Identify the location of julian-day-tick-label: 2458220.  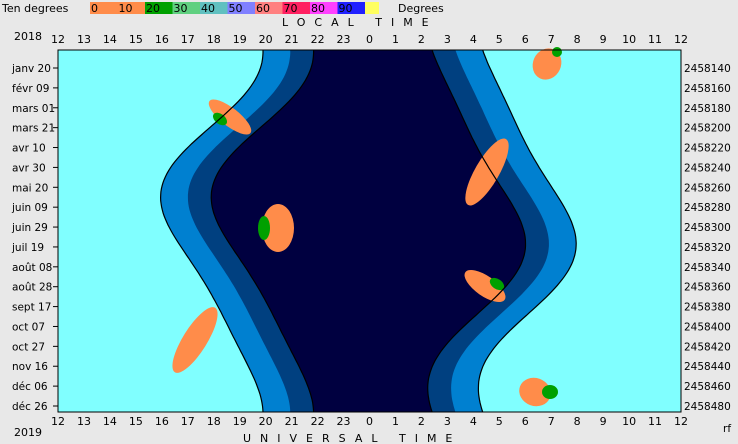
(707, 149).